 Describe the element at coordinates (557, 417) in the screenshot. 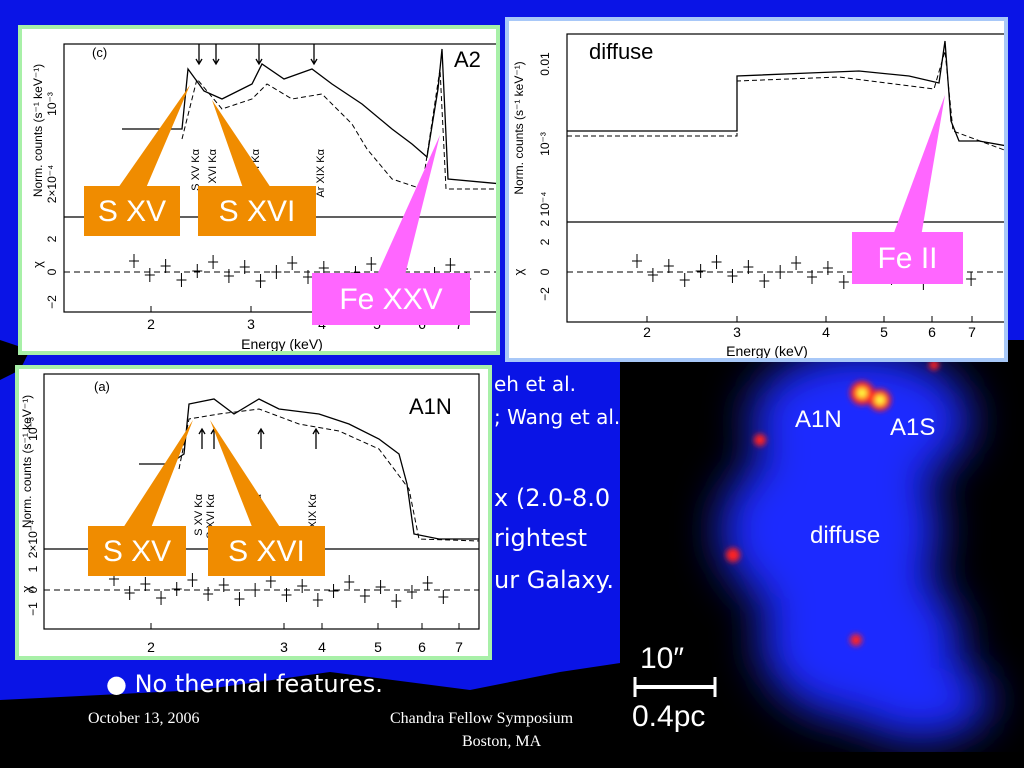

I see `slide-text: ; Wang et al.` at that location.